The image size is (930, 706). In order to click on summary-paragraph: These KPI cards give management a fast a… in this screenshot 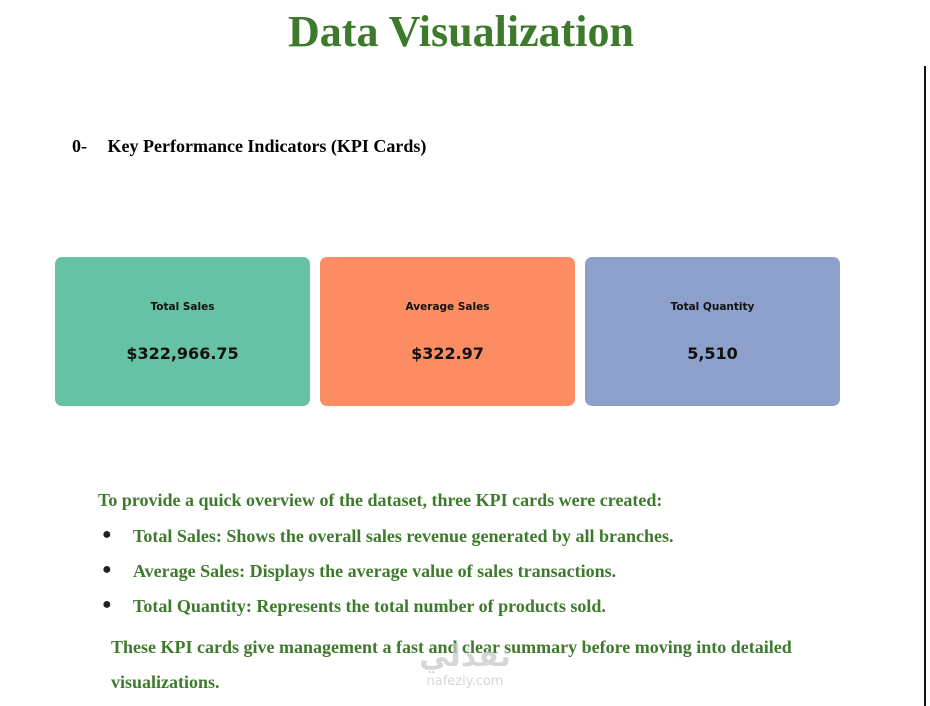, I will do `click(451, 664)`.